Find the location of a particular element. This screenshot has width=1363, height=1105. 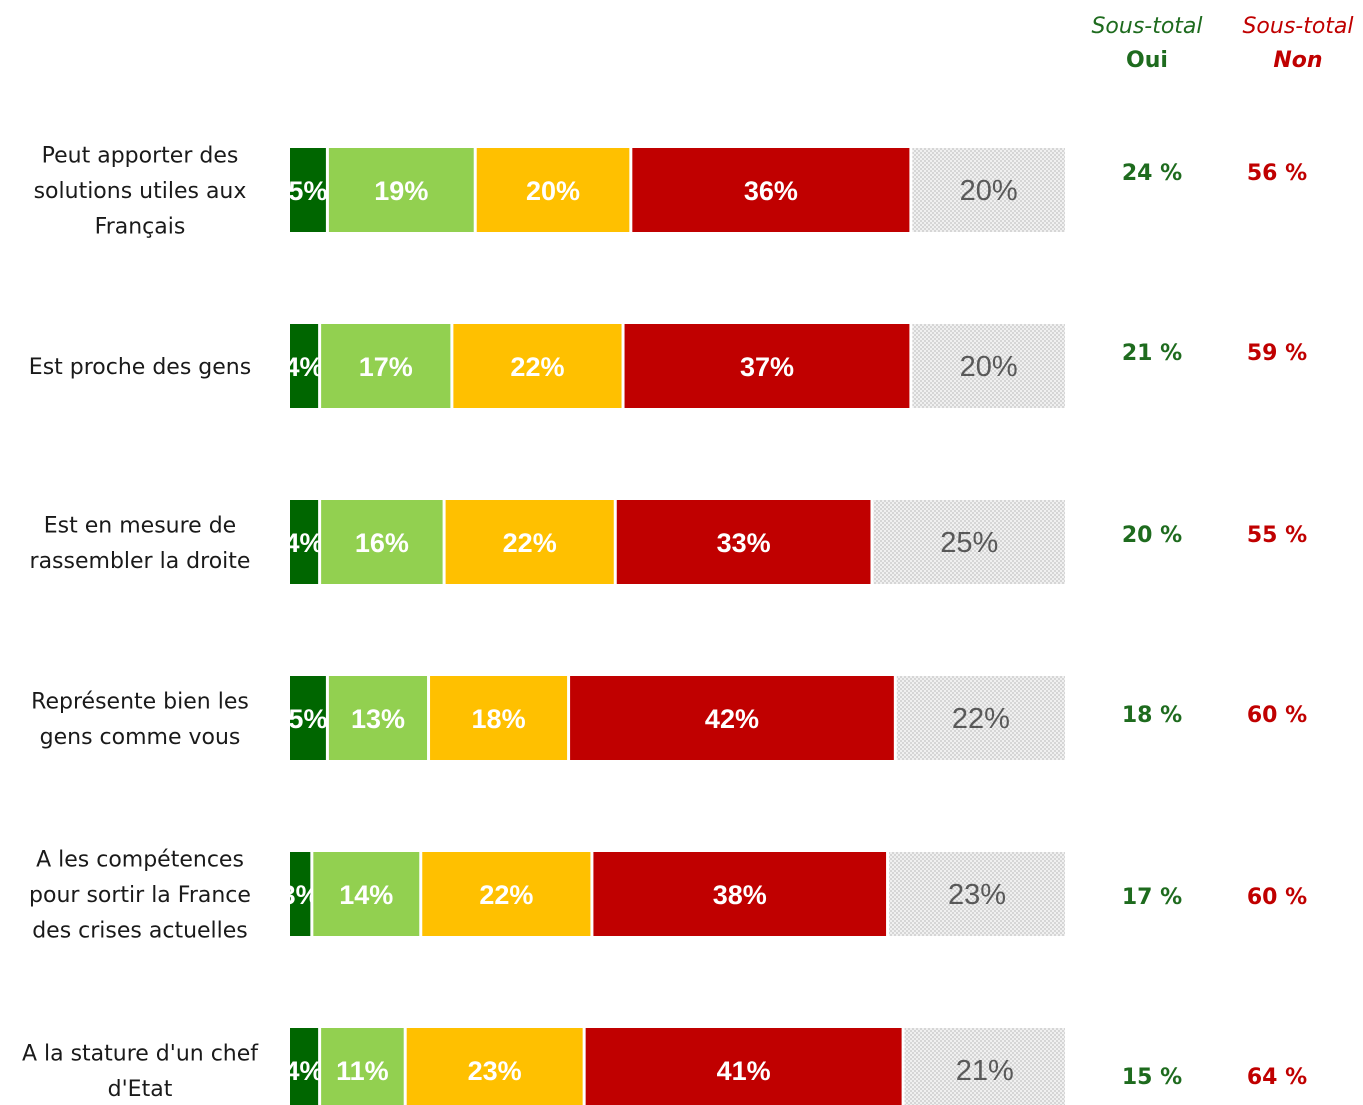

subtotal-non-value: 55 % is located at coordinates (1277, 535).